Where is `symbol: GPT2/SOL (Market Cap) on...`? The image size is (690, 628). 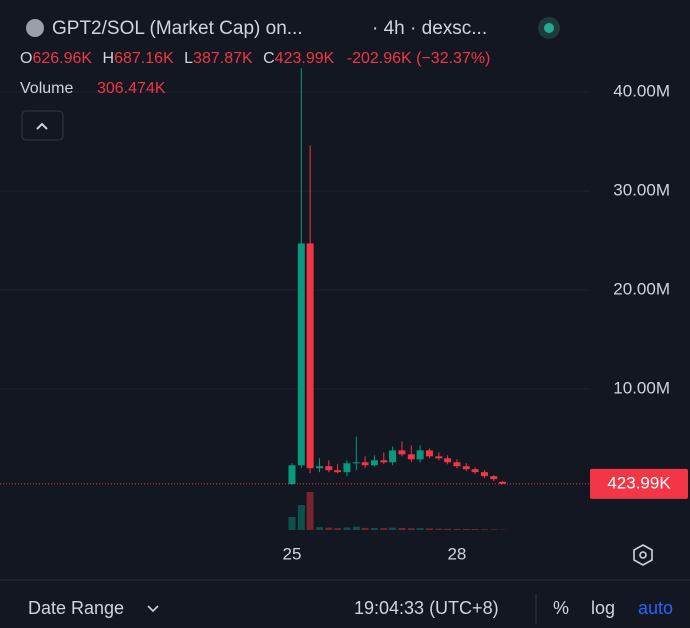 symbol: GPT2/SOL (Market Cap) on... is located at coordinates (177, 28).